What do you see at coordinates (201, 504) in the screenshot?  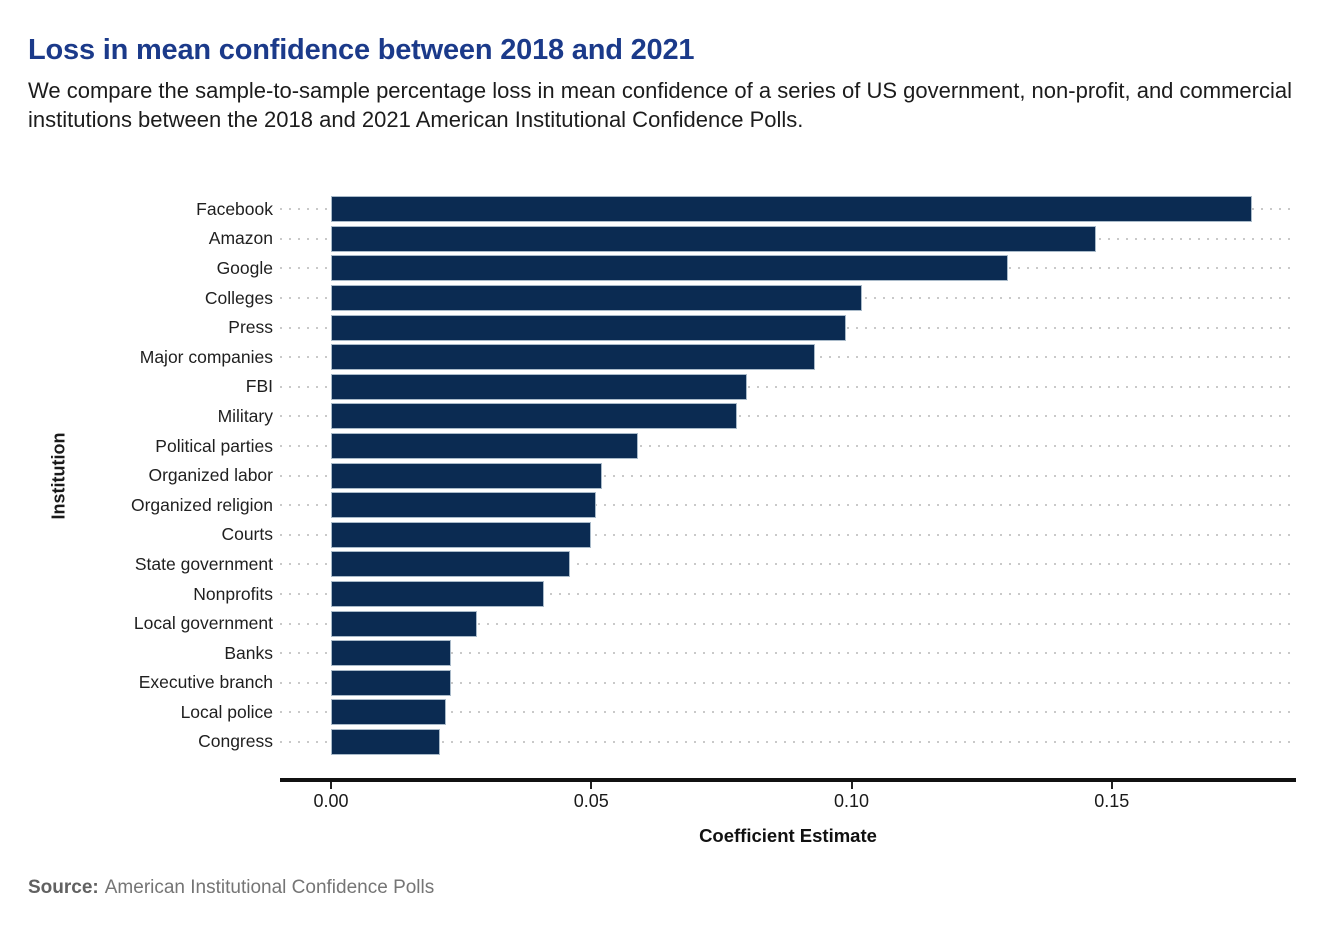 I see `category-label: Organized religion` at bounding box center [201, 504].